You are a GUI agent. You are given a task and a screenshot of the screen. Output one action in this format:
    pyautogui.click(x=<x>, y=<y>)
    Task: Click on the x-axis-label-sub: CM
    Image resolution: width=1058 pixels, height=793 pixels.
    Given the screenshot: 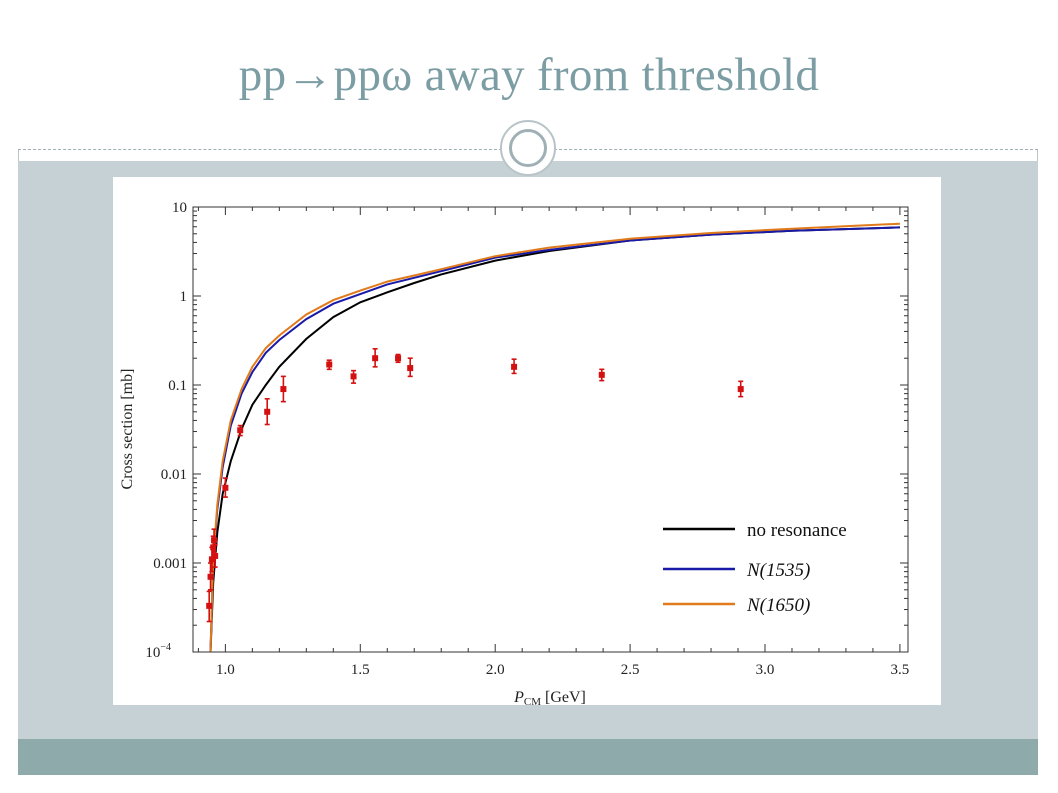 What is the action you would take?
    pyautogui.click(x=532, y=700)
    